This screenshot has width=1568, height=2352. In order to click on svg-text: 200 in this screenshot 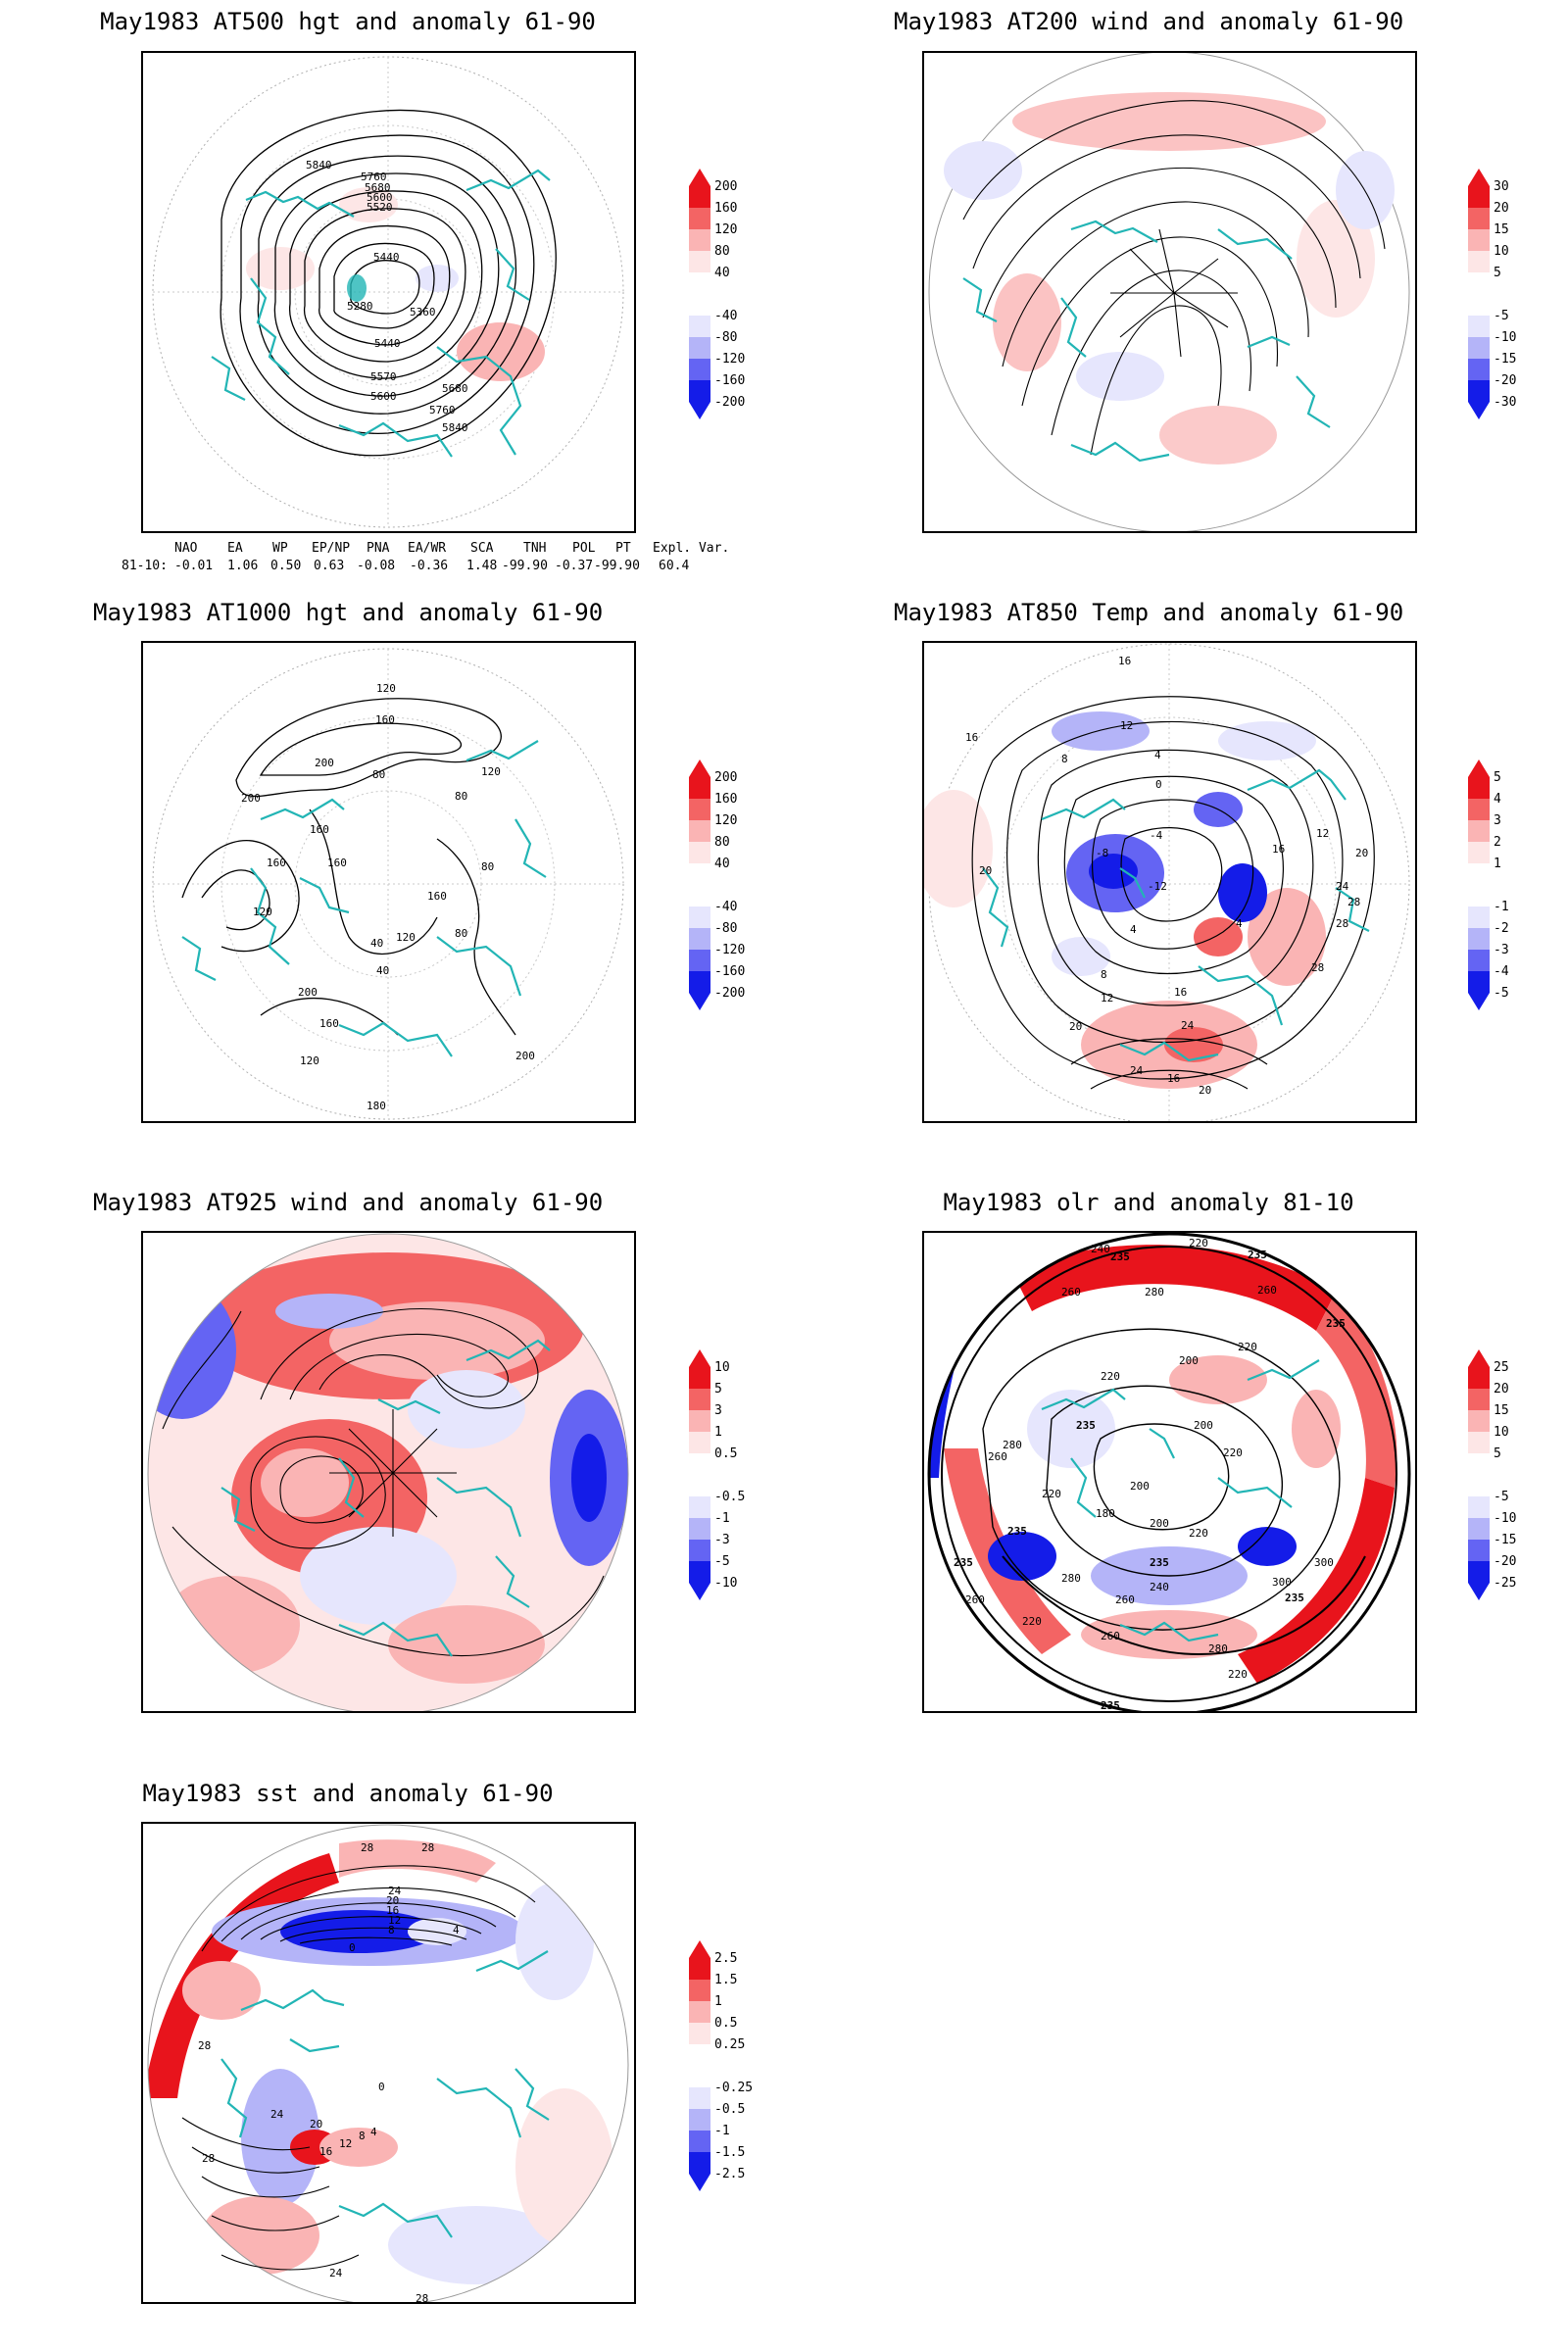, I will do `click(725, 186)`.